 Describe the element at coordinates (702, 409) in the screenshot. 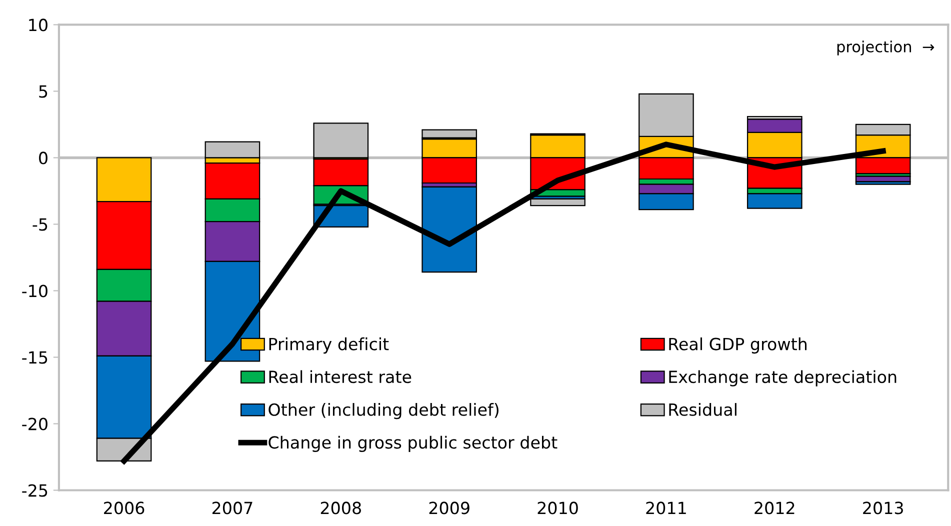

I see `legend-label: Residual` at that location.